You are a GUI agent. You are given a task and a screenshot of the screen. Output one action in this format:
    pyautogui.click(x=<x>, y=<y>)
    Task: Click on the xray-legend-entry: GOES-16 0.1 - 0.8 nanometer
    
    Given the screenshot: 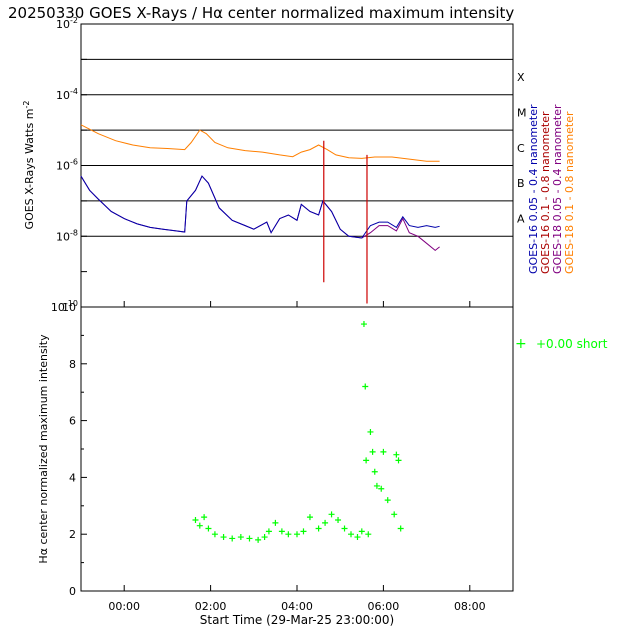 What is the action you would take?
    pyautogui.click(x=545, y=192)
    